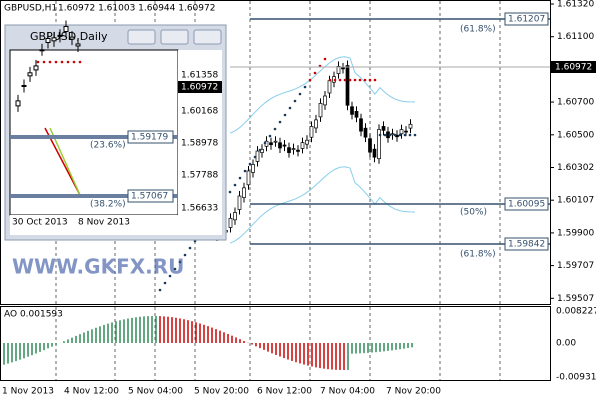  What do you see at coordinates (141, 37) in the screenshot?
I see `window-button` at bounding box center [141, 37].